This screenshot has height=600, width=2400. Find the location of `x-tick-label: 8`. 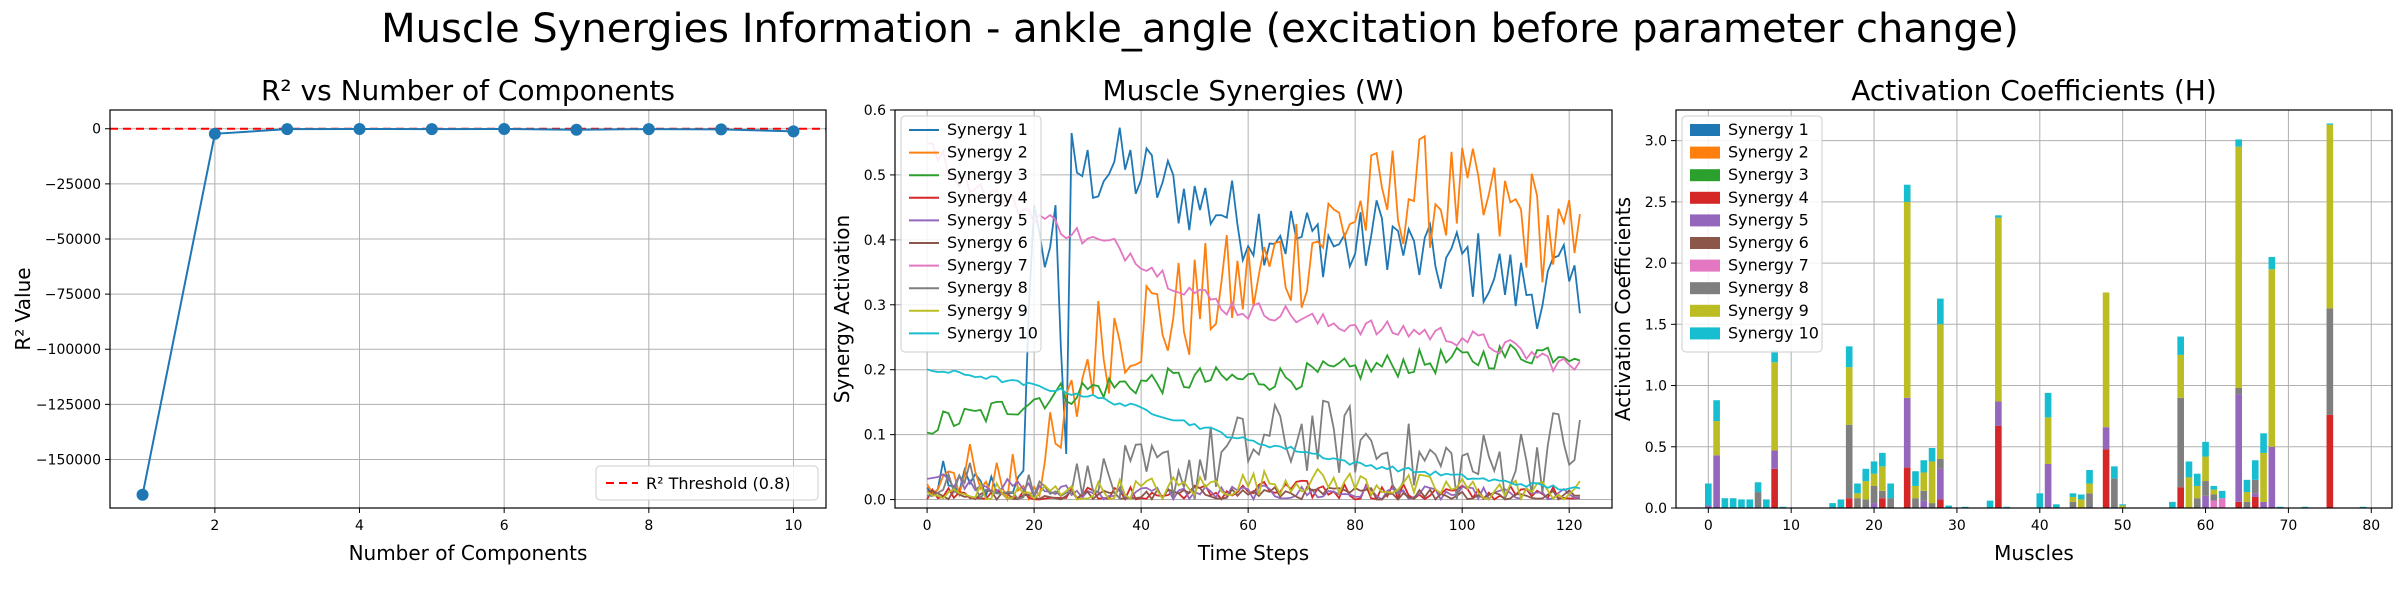

x-tick-label: 8 is located at coordinates (648, 526).